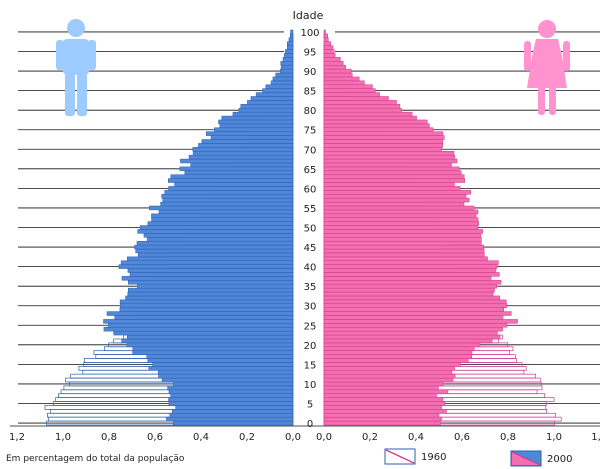 The image size is (603, 469). I want to click on legend-item-1960: 1960, so click(415, 456).